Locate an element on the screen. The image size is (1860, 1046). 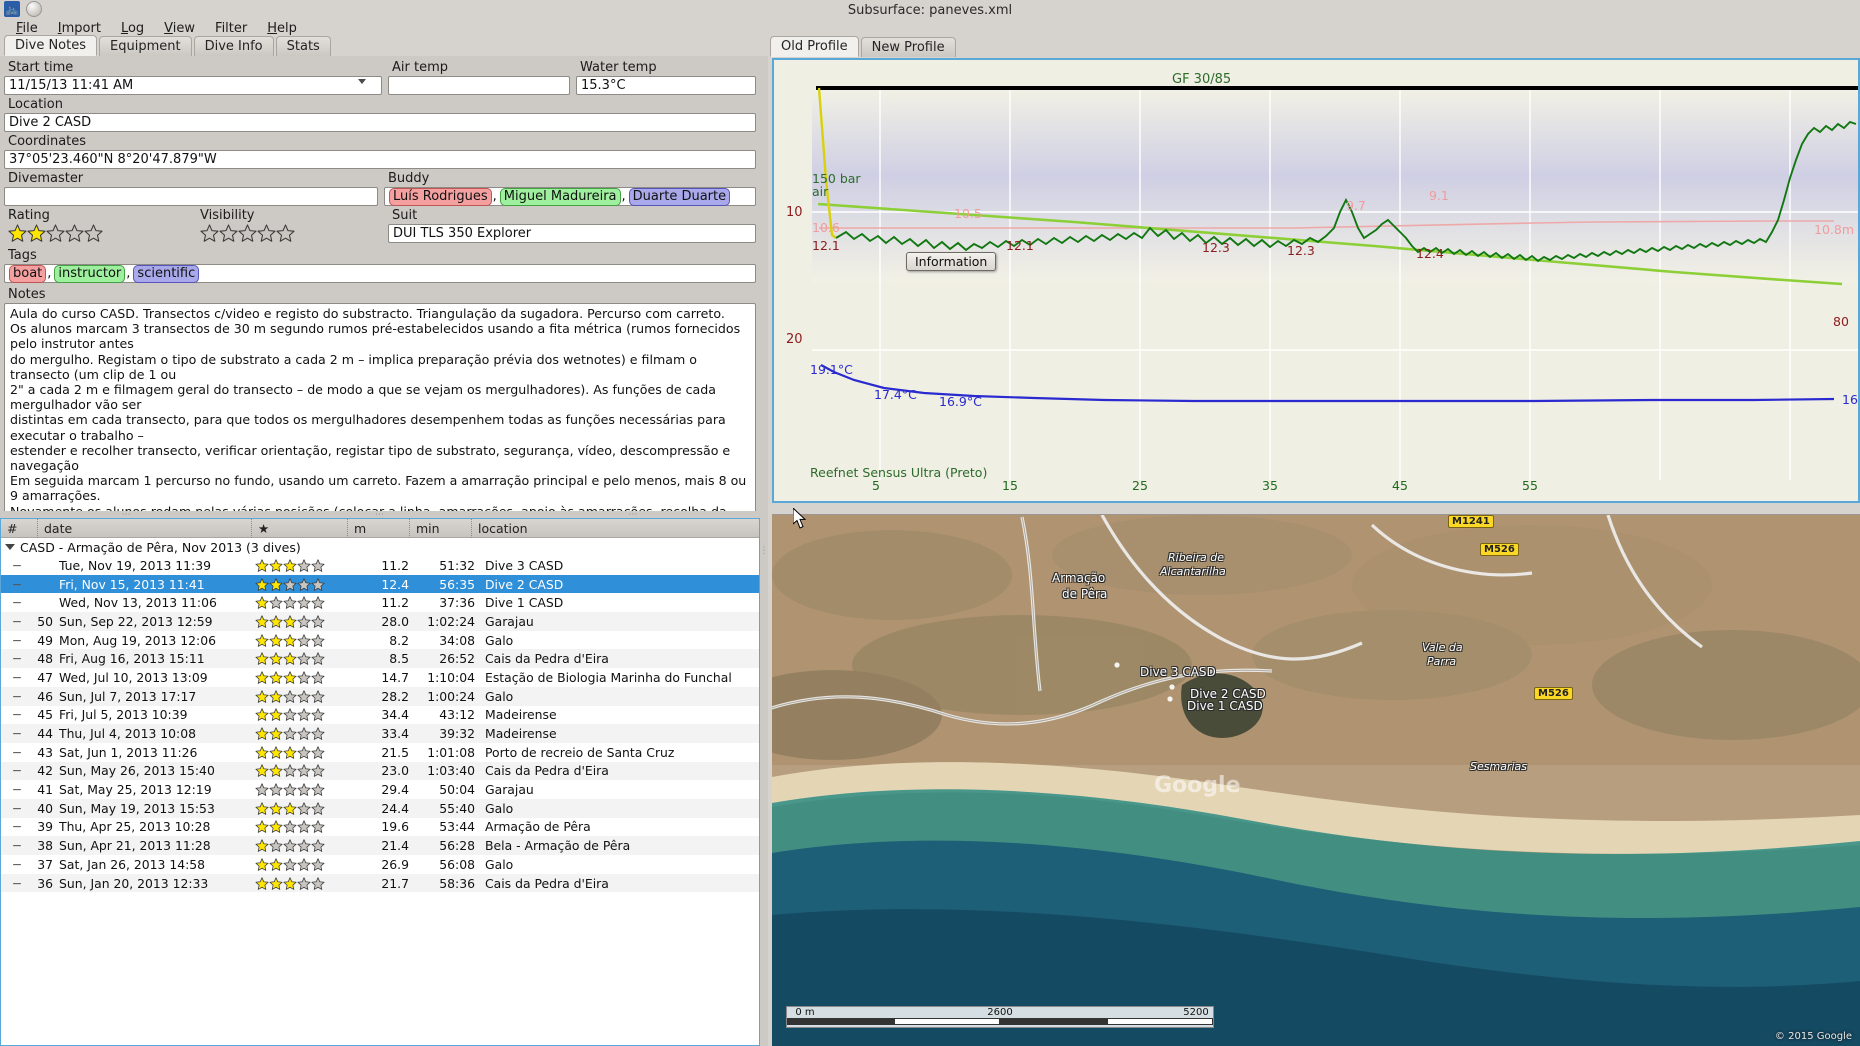
row-number: 49 is located at coordinates (45, 640).